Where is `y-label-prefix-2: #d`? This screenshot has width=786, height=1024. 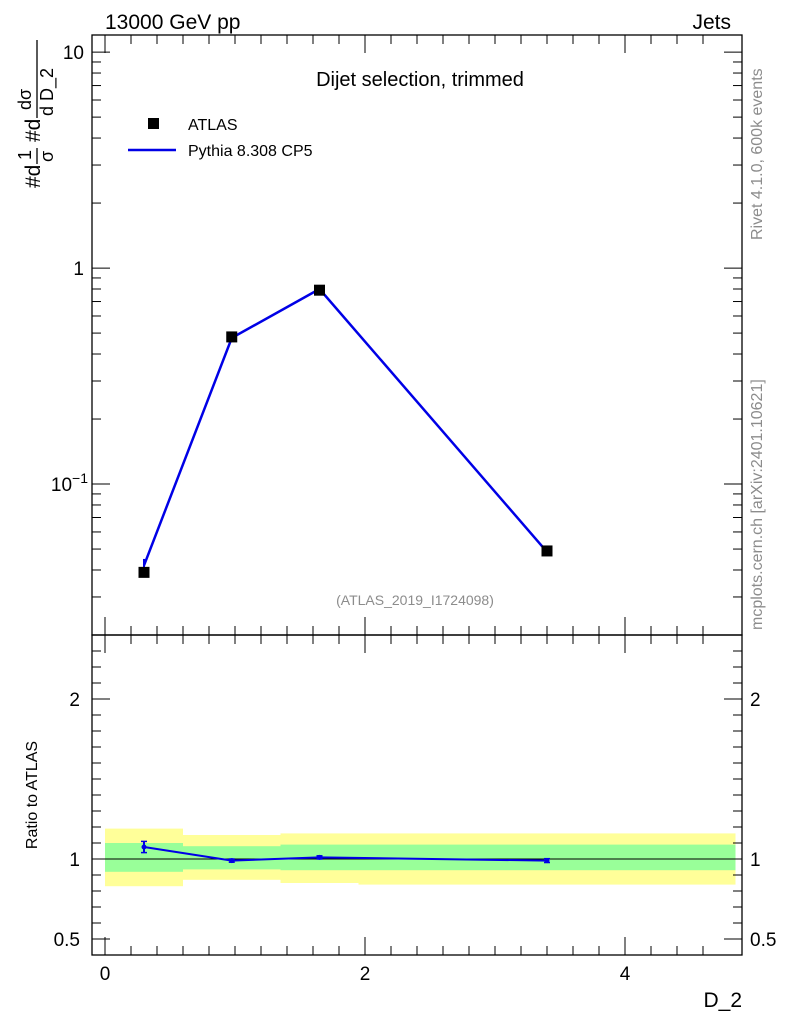
y-label-prefix-2: #d is located at coordinates (33, 130).